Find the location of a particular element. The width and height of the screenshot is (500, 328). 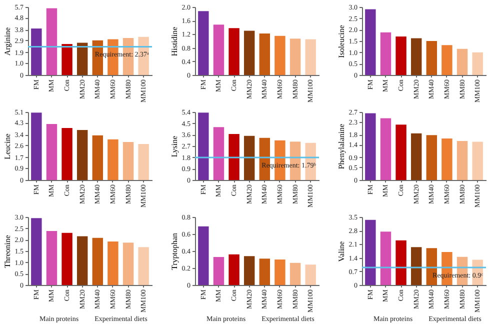

y-axis-title: Histidine is located at coordinates (174, 41).